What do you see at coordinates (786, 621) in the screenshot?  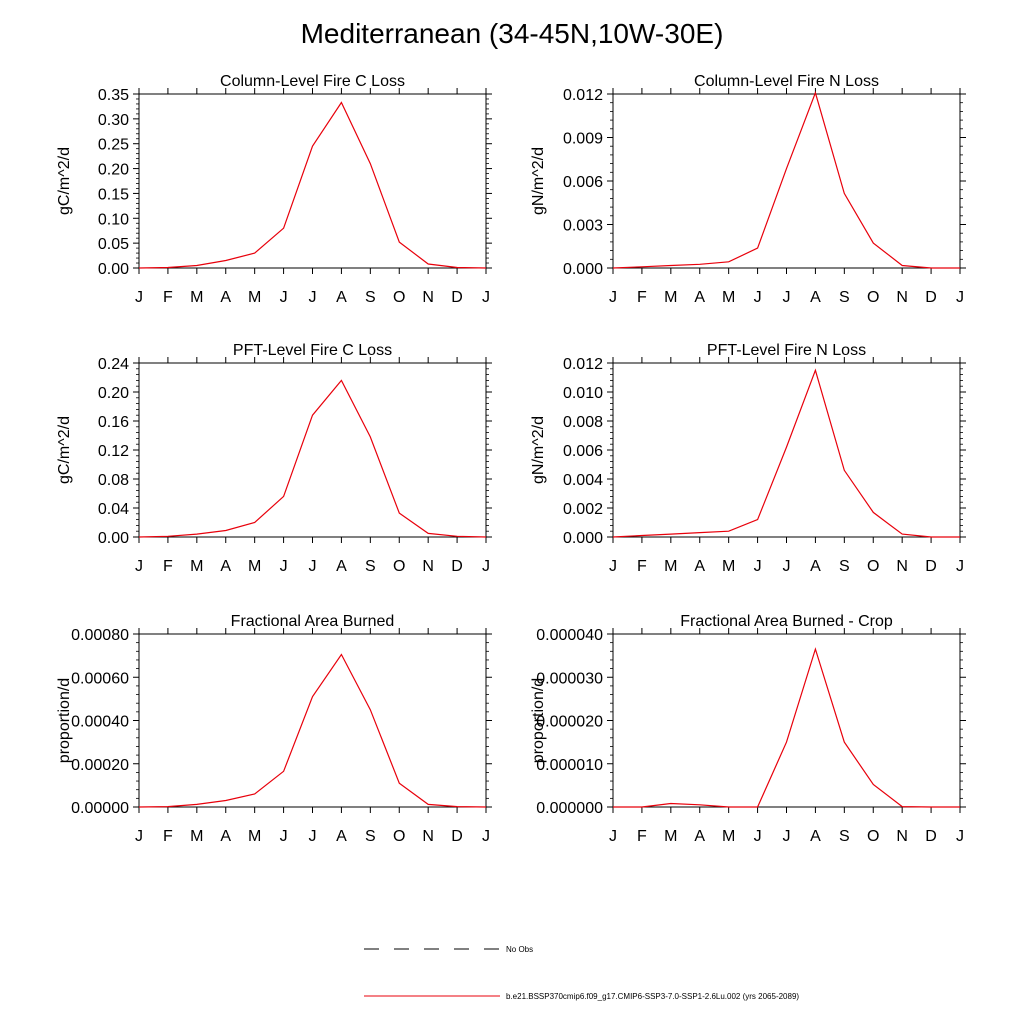 I see `panel-title: Fractional Area Burned - Crop` at bounding box center [786, 621].